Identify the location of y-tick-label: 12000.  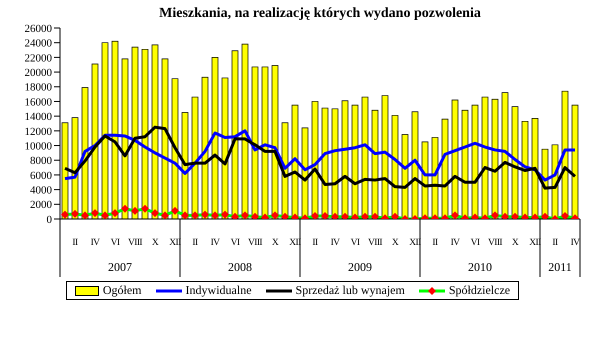
(38, 132).